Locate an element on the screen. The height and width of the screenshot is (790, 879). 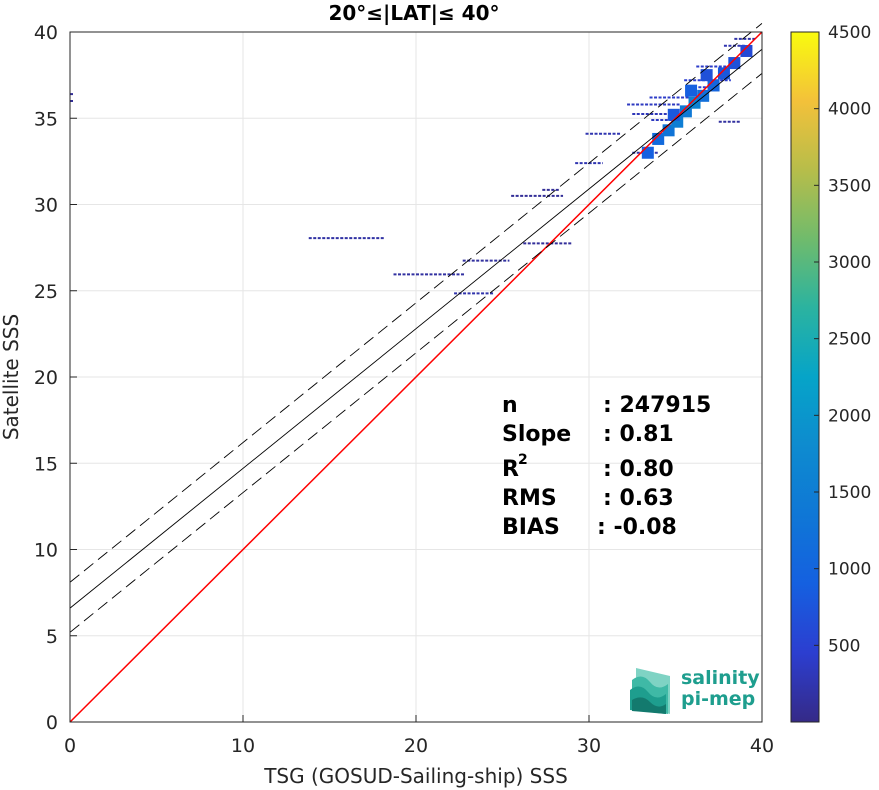
x-tick-label: 20 is located at coordinates (416, 746).